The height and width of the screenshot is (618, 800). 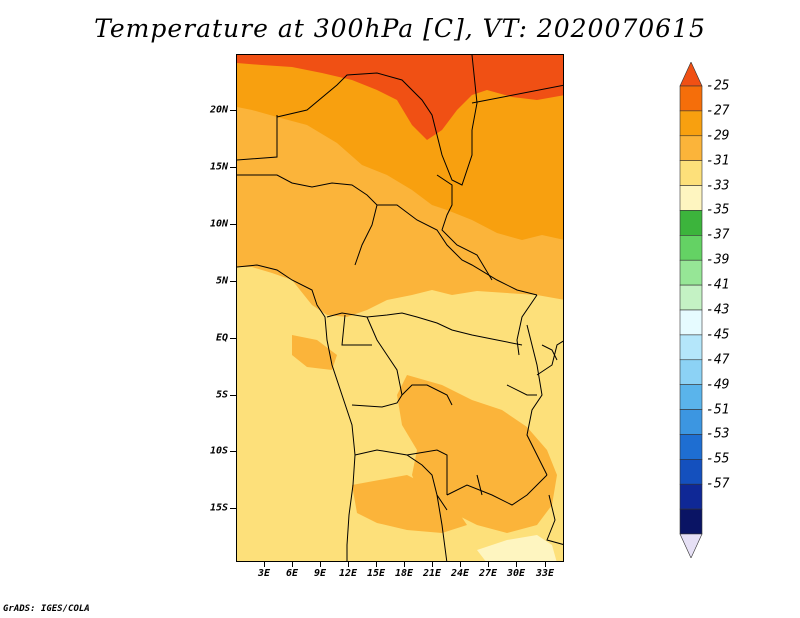 What do you see at coordinates (718, 260) in the screenshot?
I see `colorbar-label: -39` at bounding box center [718, 260].